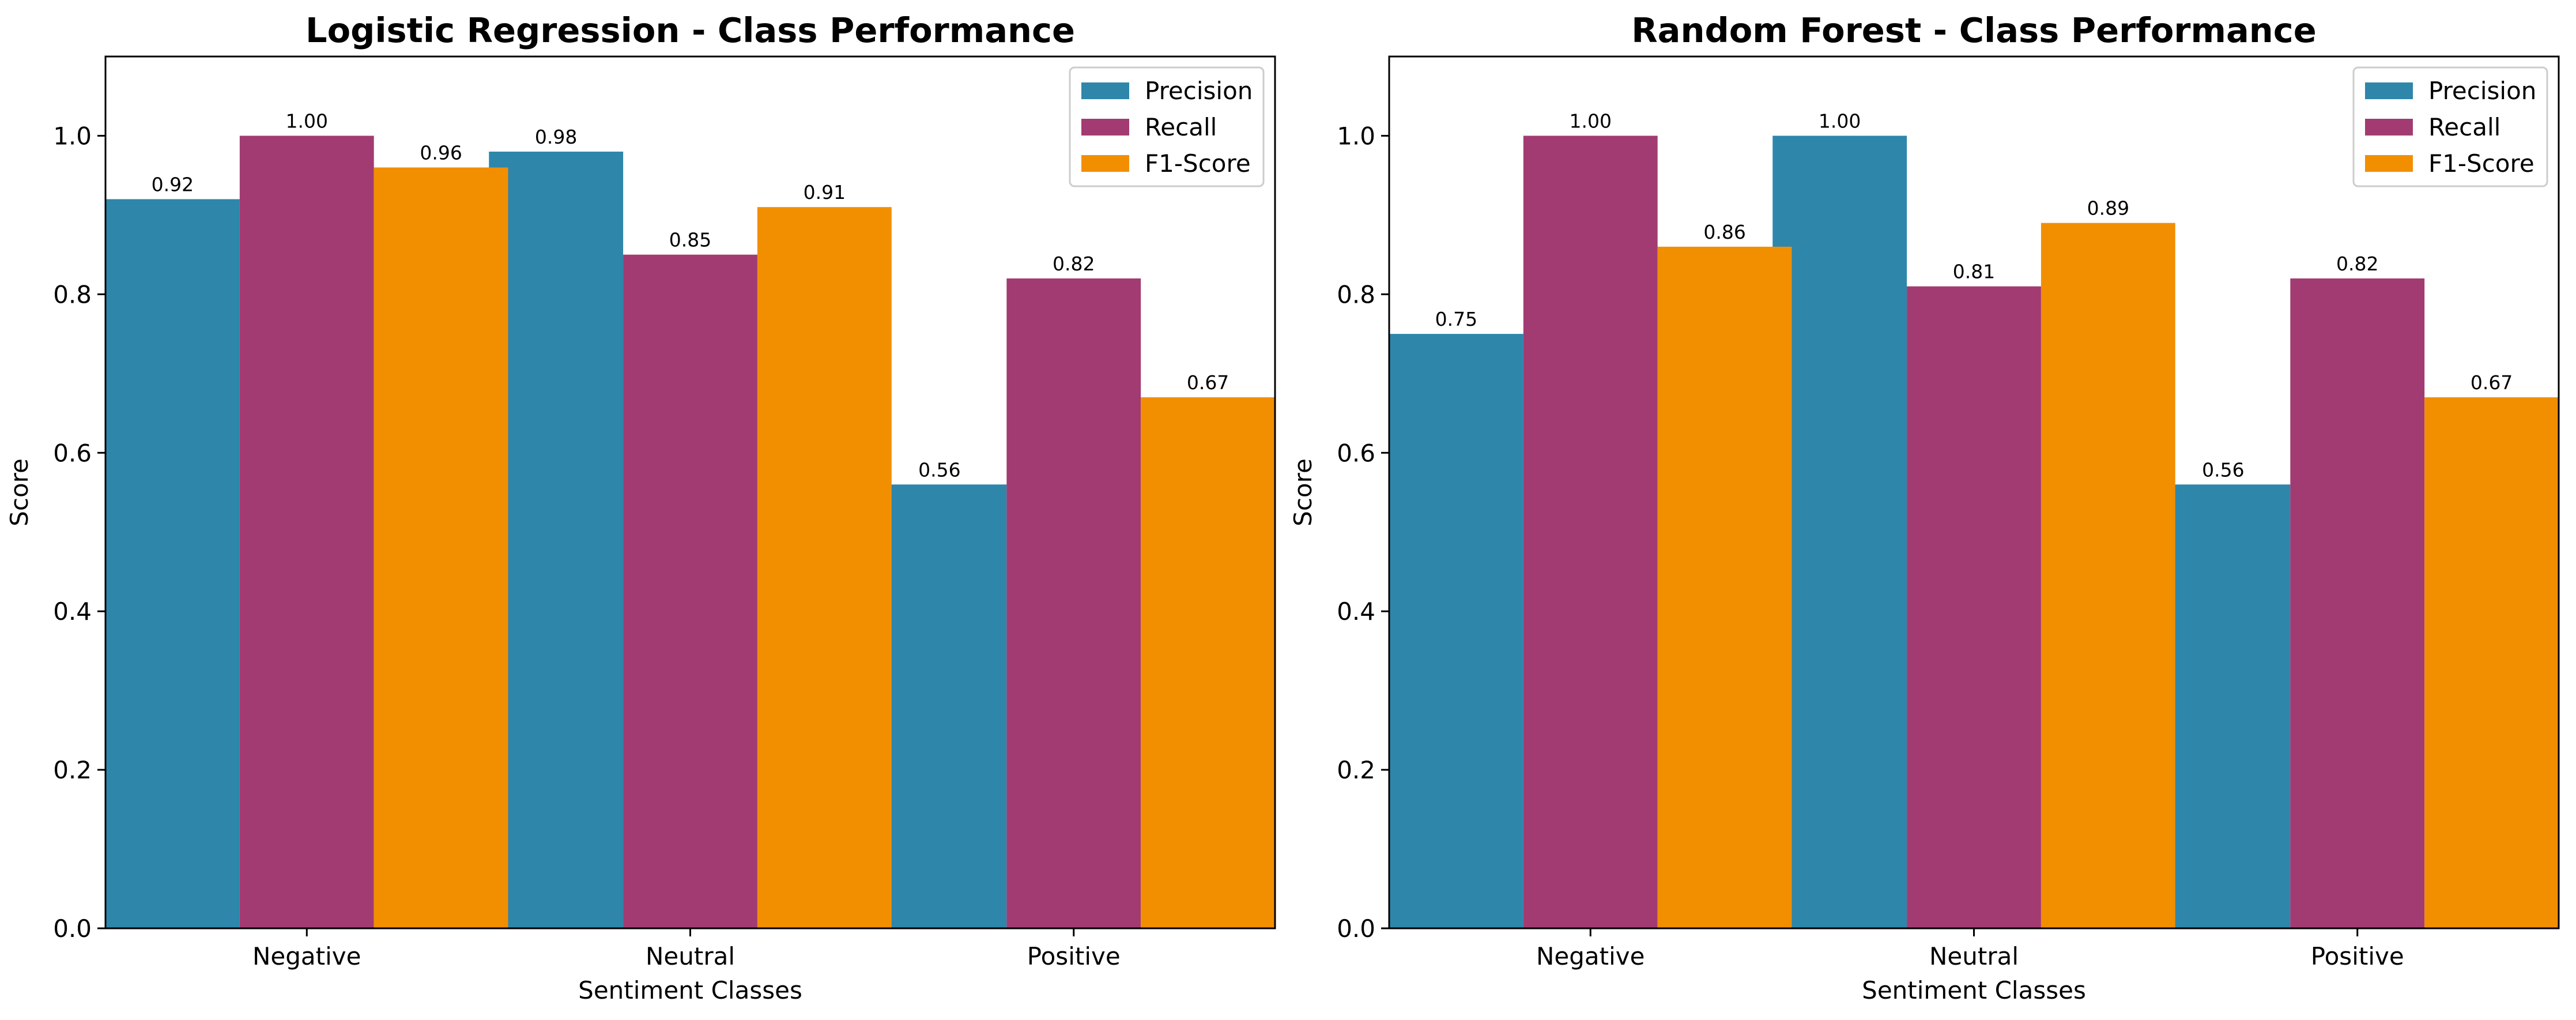  What do you see at coordinates (1724, 232) in the screenshot?
I see `bar-value-label: 0.86` at bounding box center [1724, 232].